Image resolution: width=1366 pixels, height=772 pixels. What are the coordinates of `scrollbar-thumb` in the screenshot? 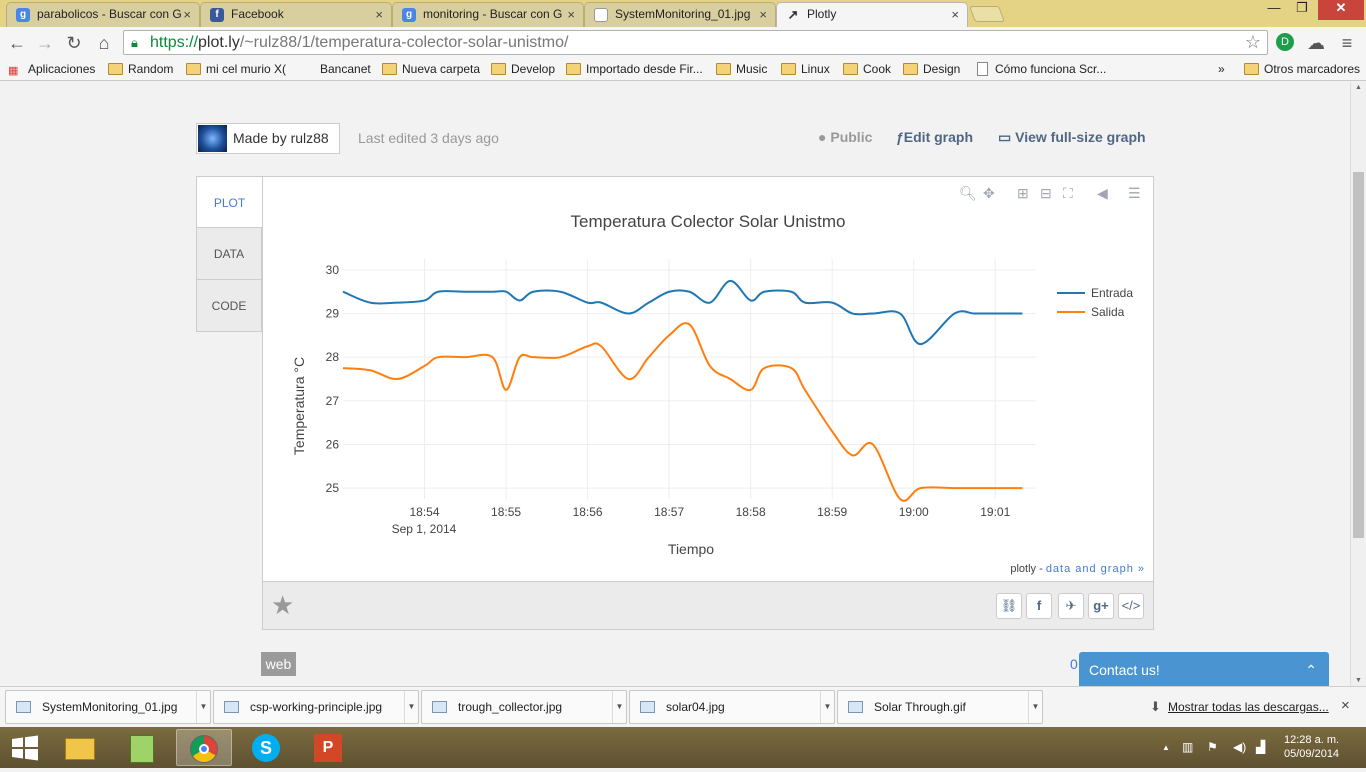 It's located at (1358, 355).